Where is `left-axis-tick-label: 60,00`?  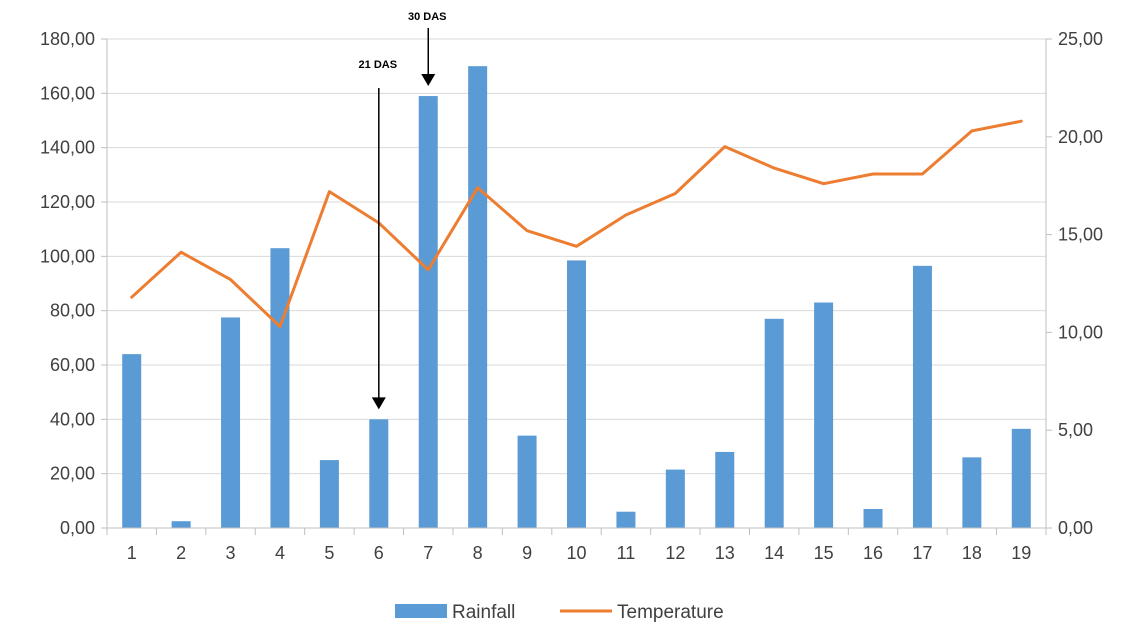 left-axis-tick-label: 60,00 is located at coordinates (72, 365).